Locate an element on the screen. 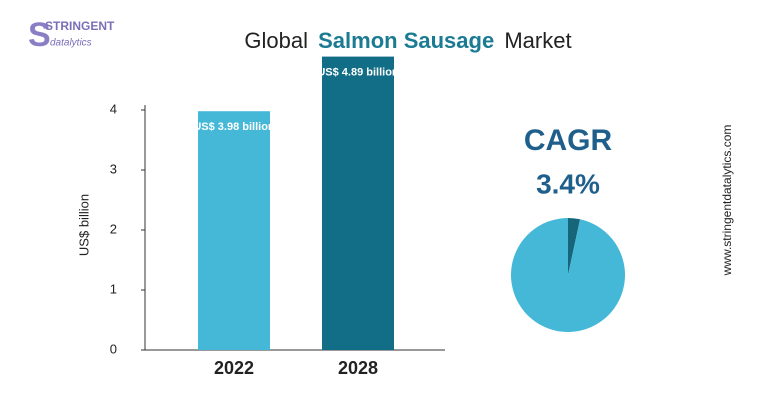 This screenshot has width=768, height=401. y-tick-label: 4 is located at coordinates (113, 108).